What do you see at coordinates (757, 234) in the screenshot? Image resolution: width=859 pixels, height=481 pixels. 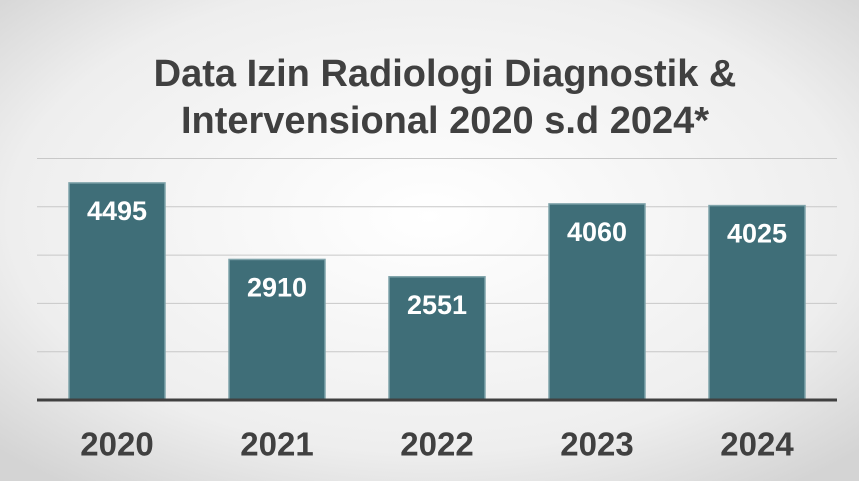 I see `data-label: 4025` at bounding box center [757, 234].